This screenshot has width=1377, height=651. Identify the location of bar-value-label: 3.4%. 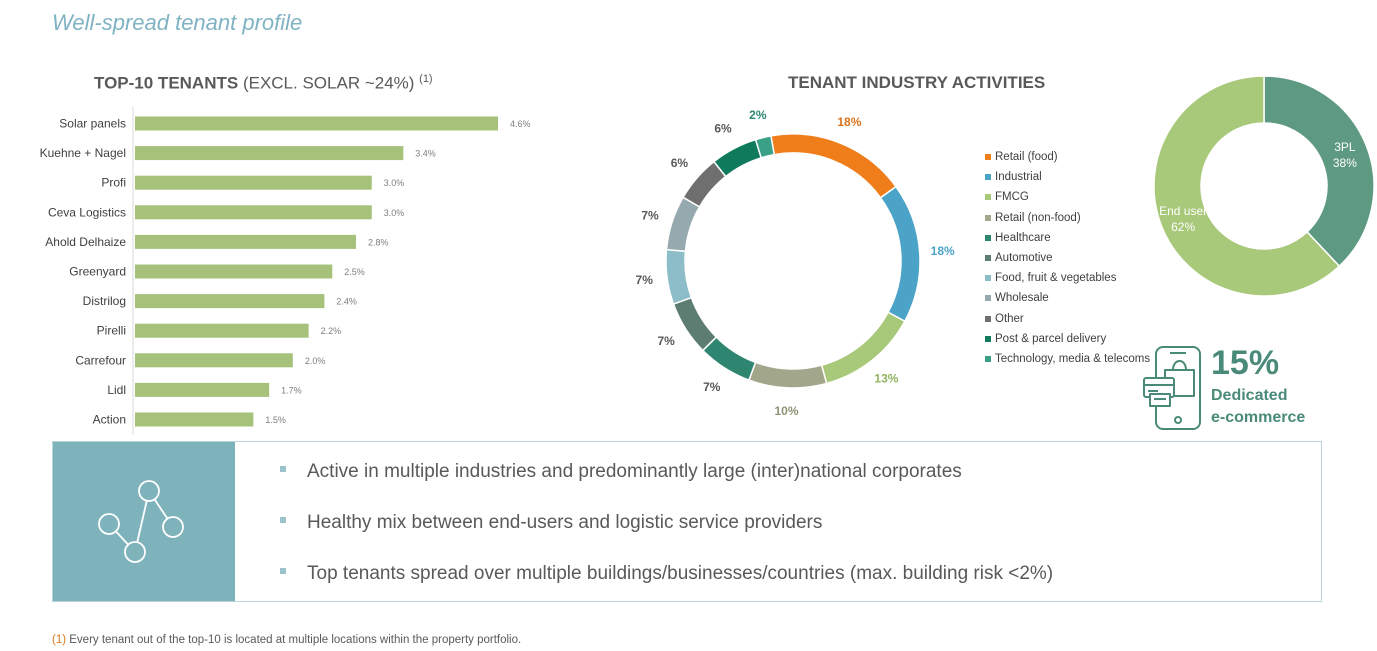
(425, 154).